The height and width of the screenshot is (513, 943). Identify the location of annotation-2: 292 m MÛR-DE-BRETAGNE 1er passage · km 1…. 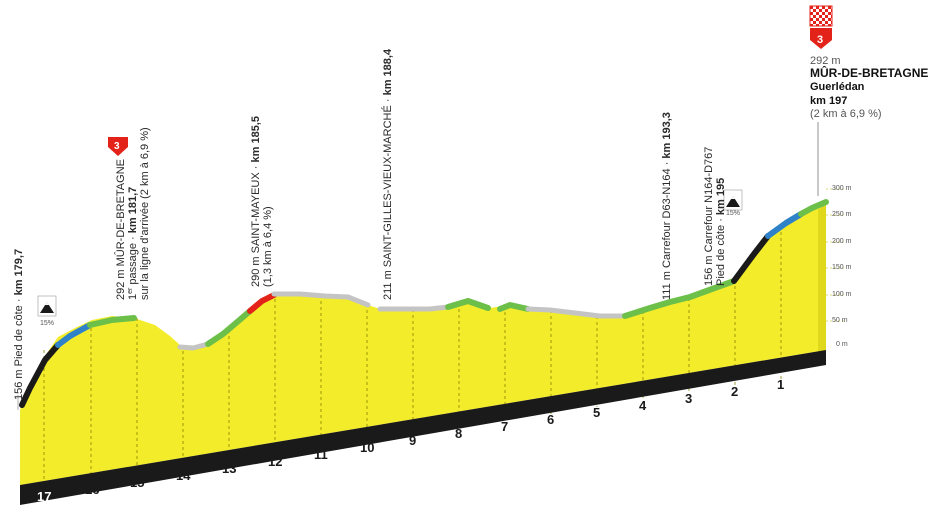
(132, 213).